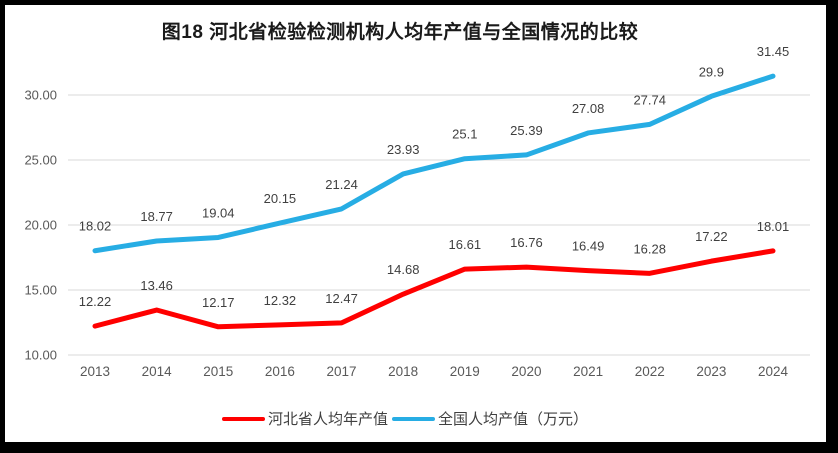 The height and width of the screenshot is (453, 838). Describe the element at coordinates (280, 300) in the screenshot. I see `data-label-hebei: 12.32` at that location.